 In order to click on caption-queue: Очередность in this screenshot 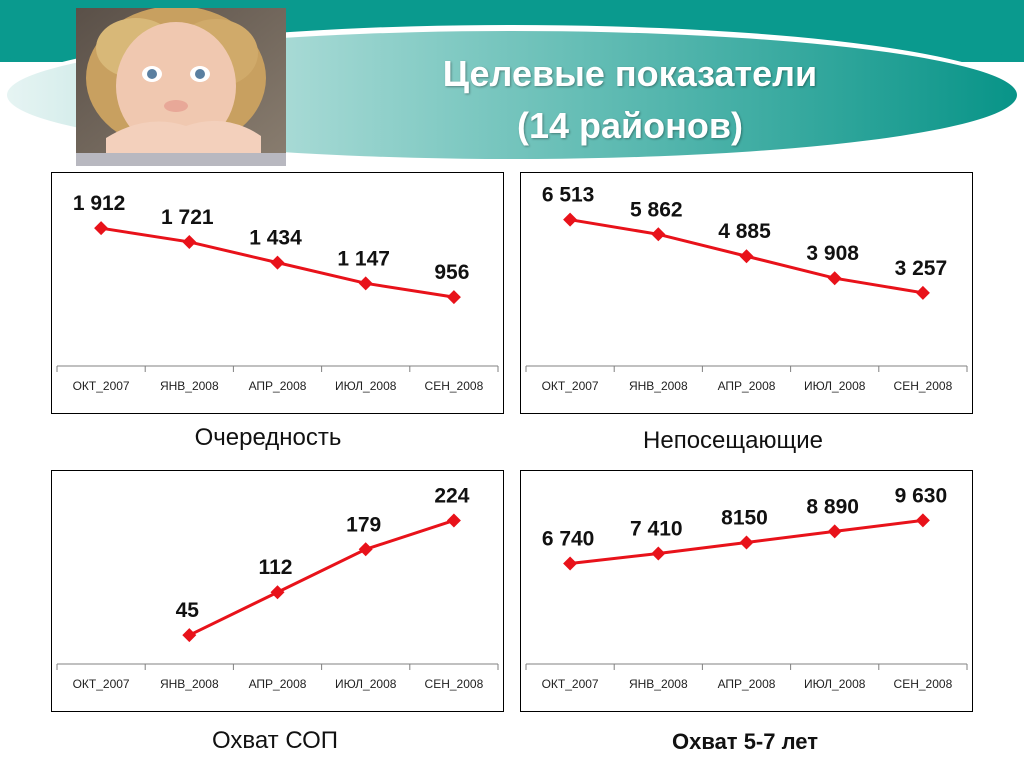, I will do `click(268, 437)`.